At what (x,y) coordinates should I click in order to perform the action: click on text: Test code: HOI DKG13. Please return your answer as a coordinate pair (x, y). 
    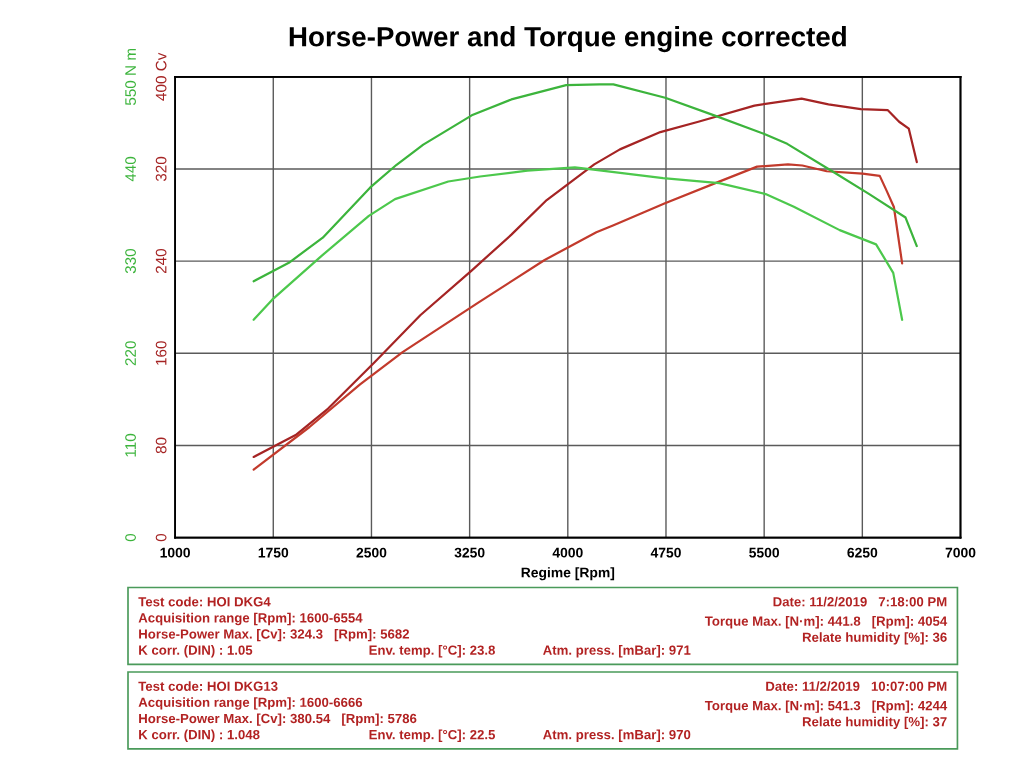
    Looking at the image, I should click on (208, 686).